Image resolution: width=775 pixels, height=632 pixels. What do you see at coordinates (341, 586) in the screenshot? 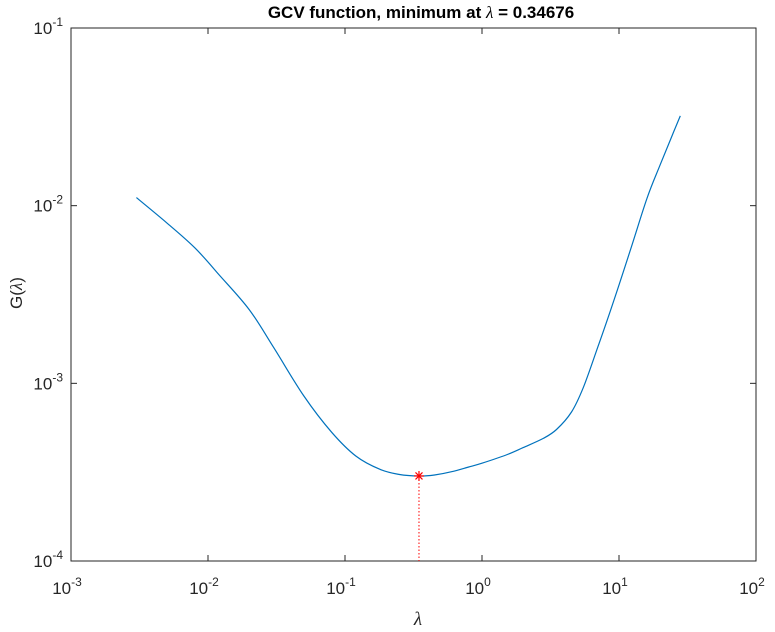
I see `x-tick-label: 10⁻¹` at bounding box center [341, 586].